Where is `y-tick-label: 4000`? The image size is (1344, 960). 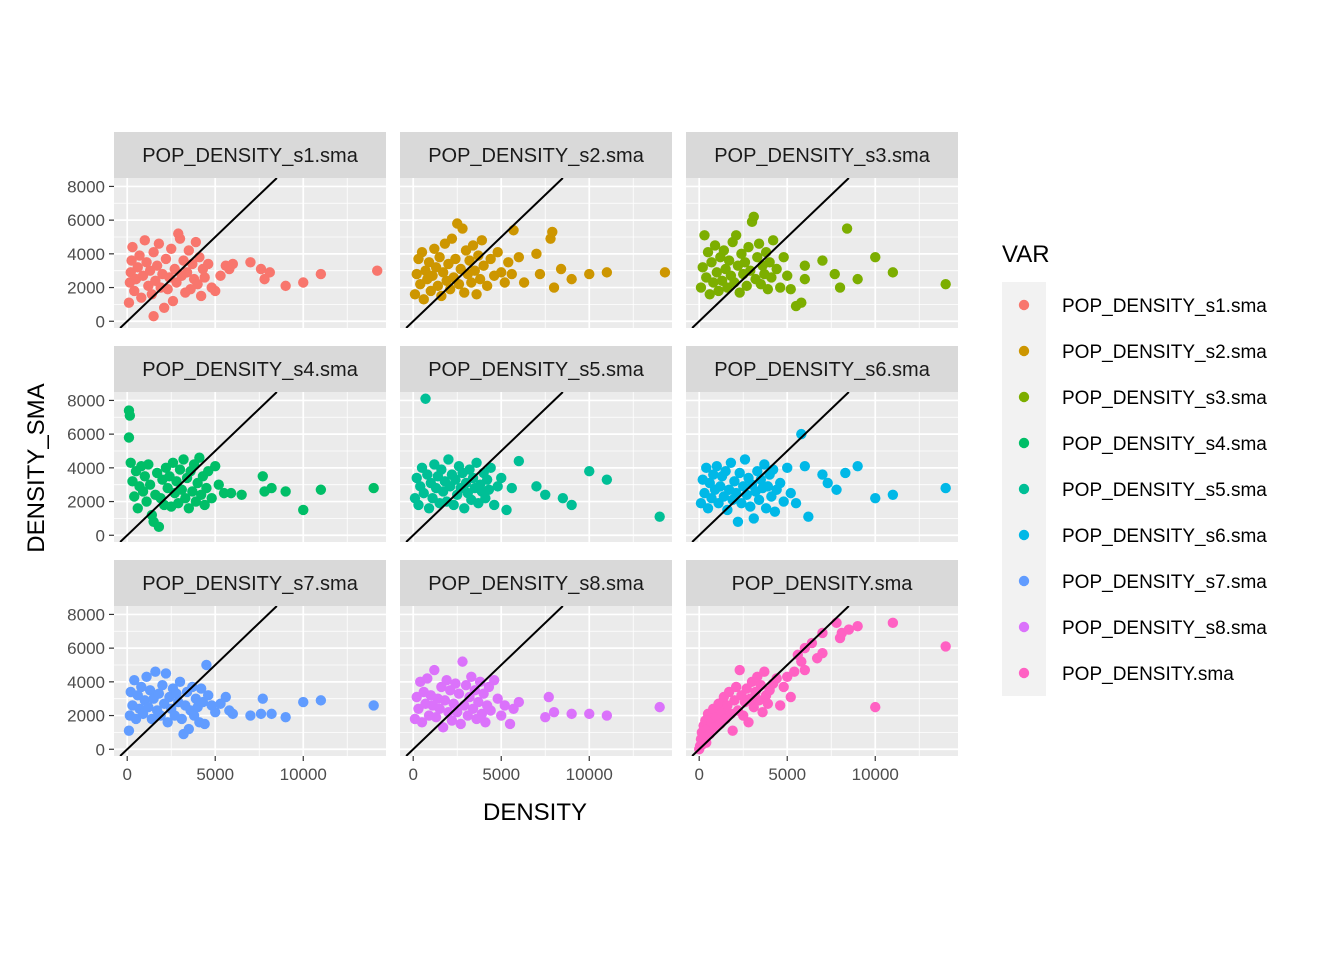
y-tick-label: 4000 is located at coordinates (86, 254).